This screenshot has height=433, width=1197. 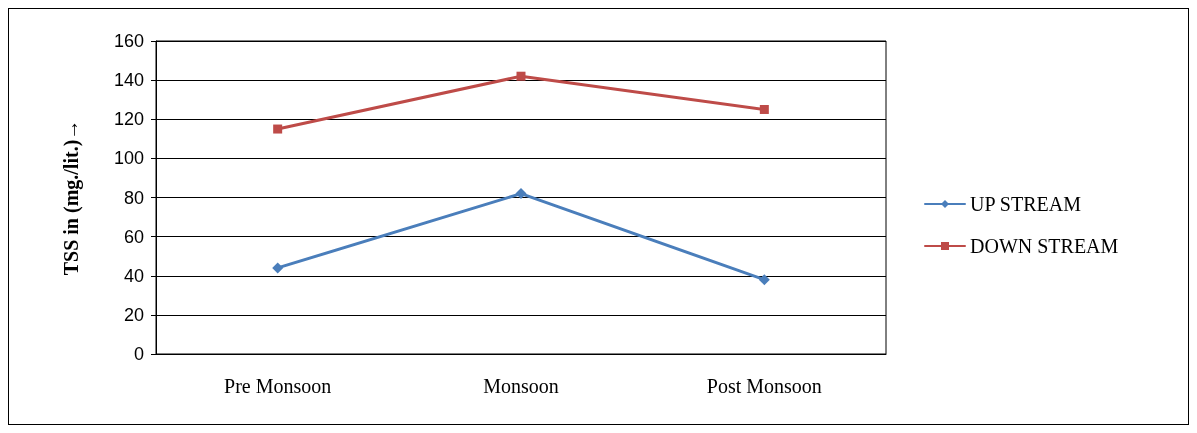 I want to click on legend-label: UP STREAM, so click(x=1026, y=204).